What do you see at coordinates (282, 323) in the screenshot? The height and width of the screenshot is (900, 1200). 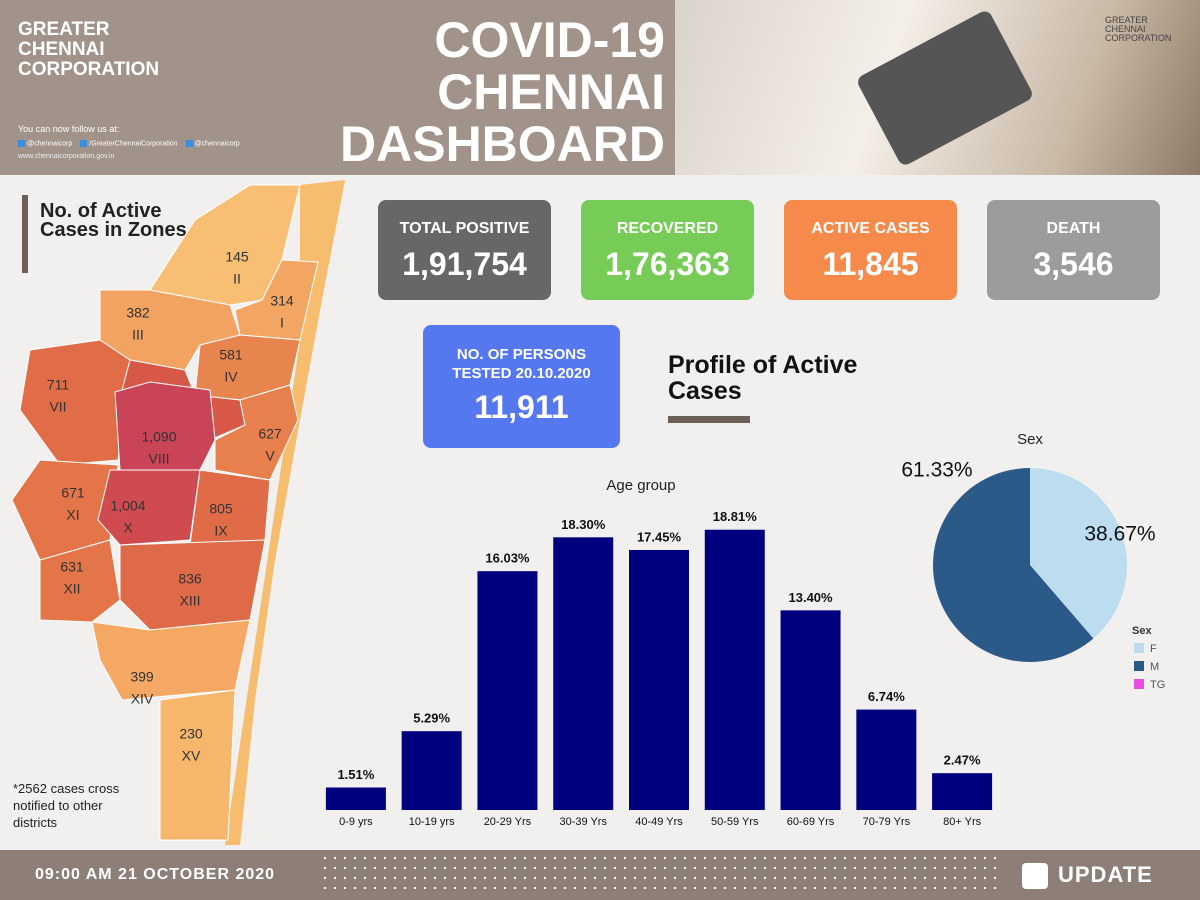 I see `zone-number: I` at bounding box center [282, 323].